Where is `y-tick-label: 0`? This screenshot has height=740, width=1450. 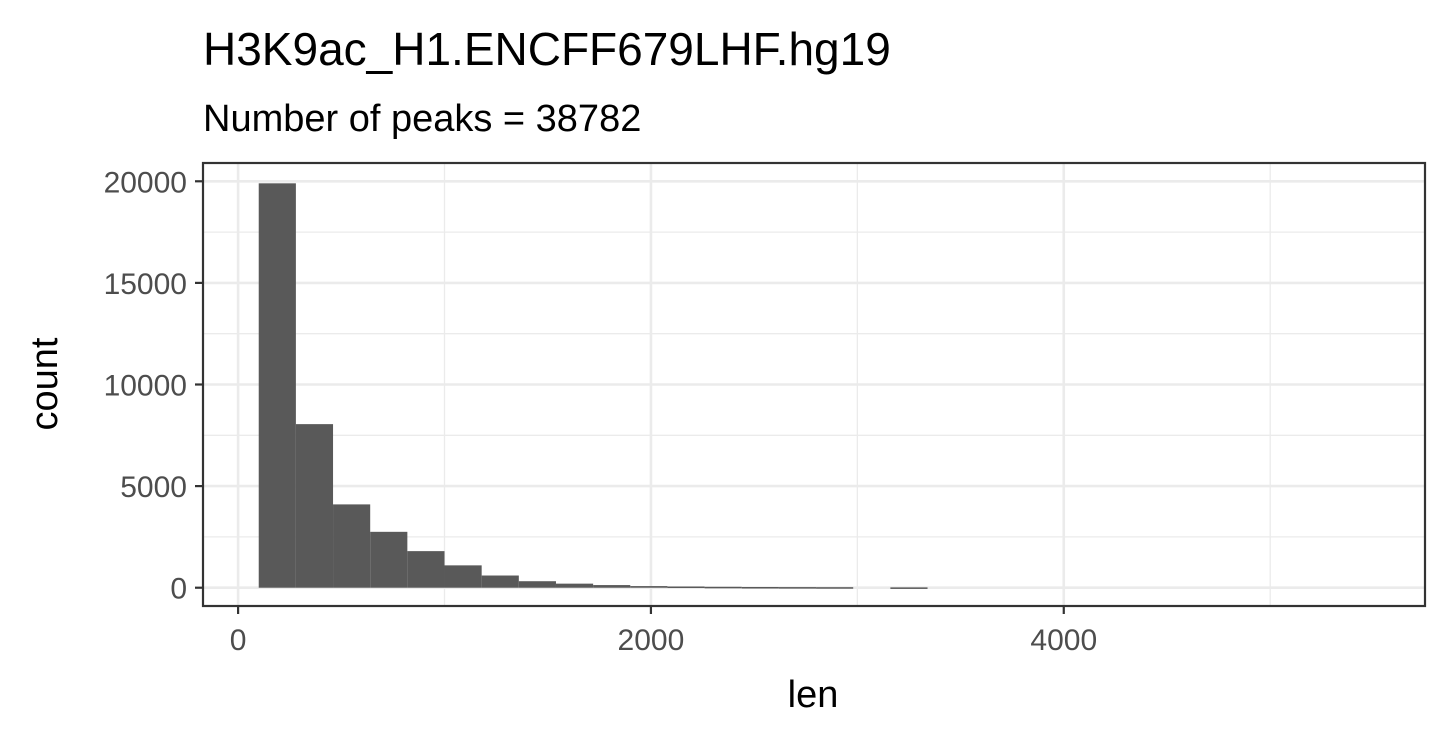
y-tick-label: 0 is located at coordinates (178, 589).